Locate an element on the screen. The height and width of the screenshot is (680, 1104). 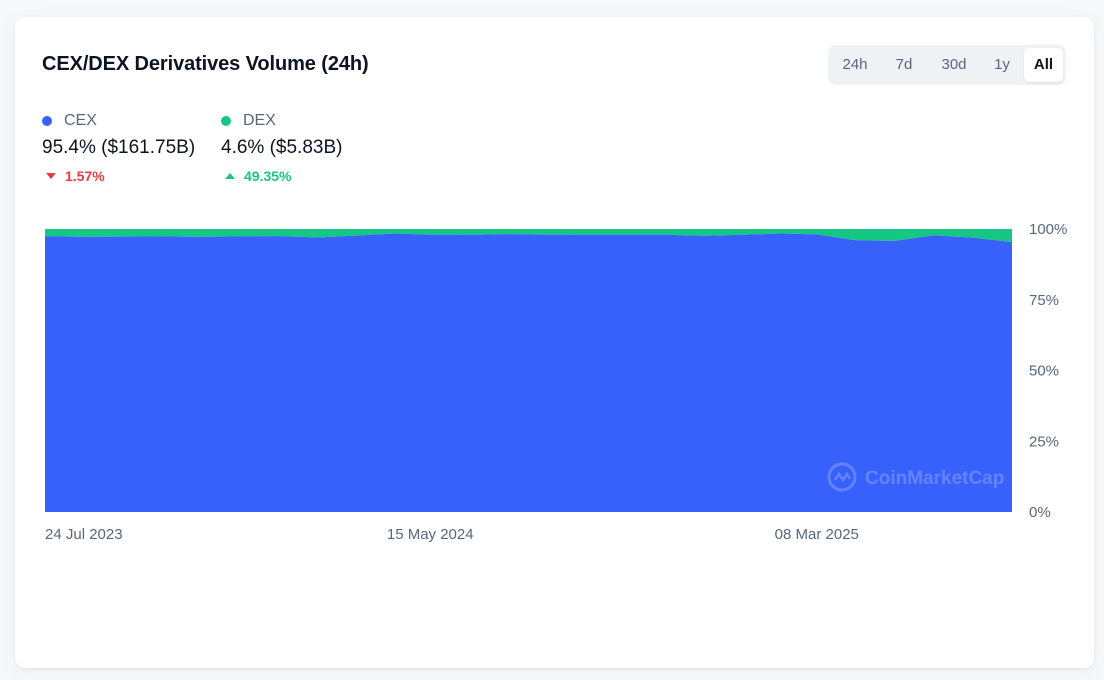
timeframe-tabs: 24h 7d 30d 1y All is located at coordinates (947, 65).